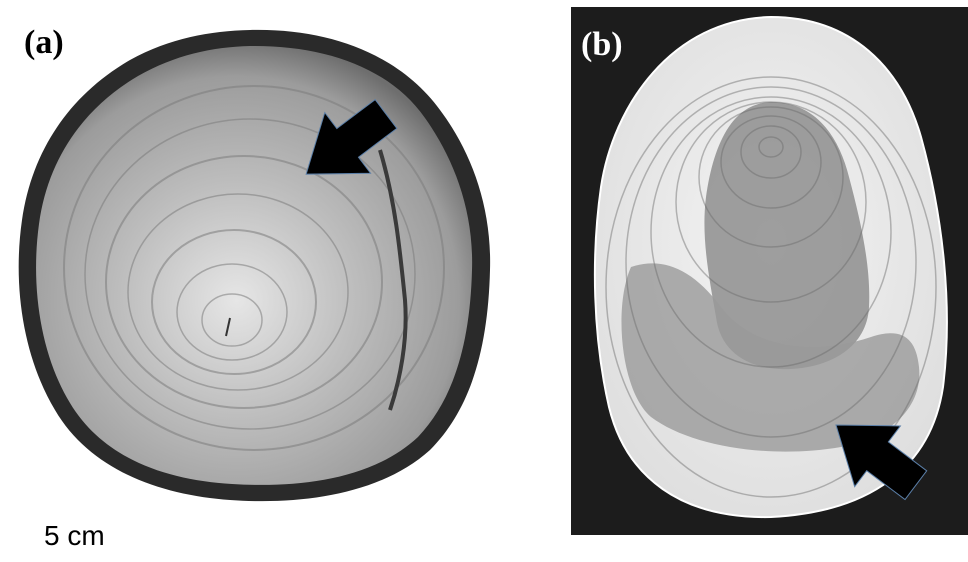  I want to click on panel-label-b: (b), so click(602, 44).